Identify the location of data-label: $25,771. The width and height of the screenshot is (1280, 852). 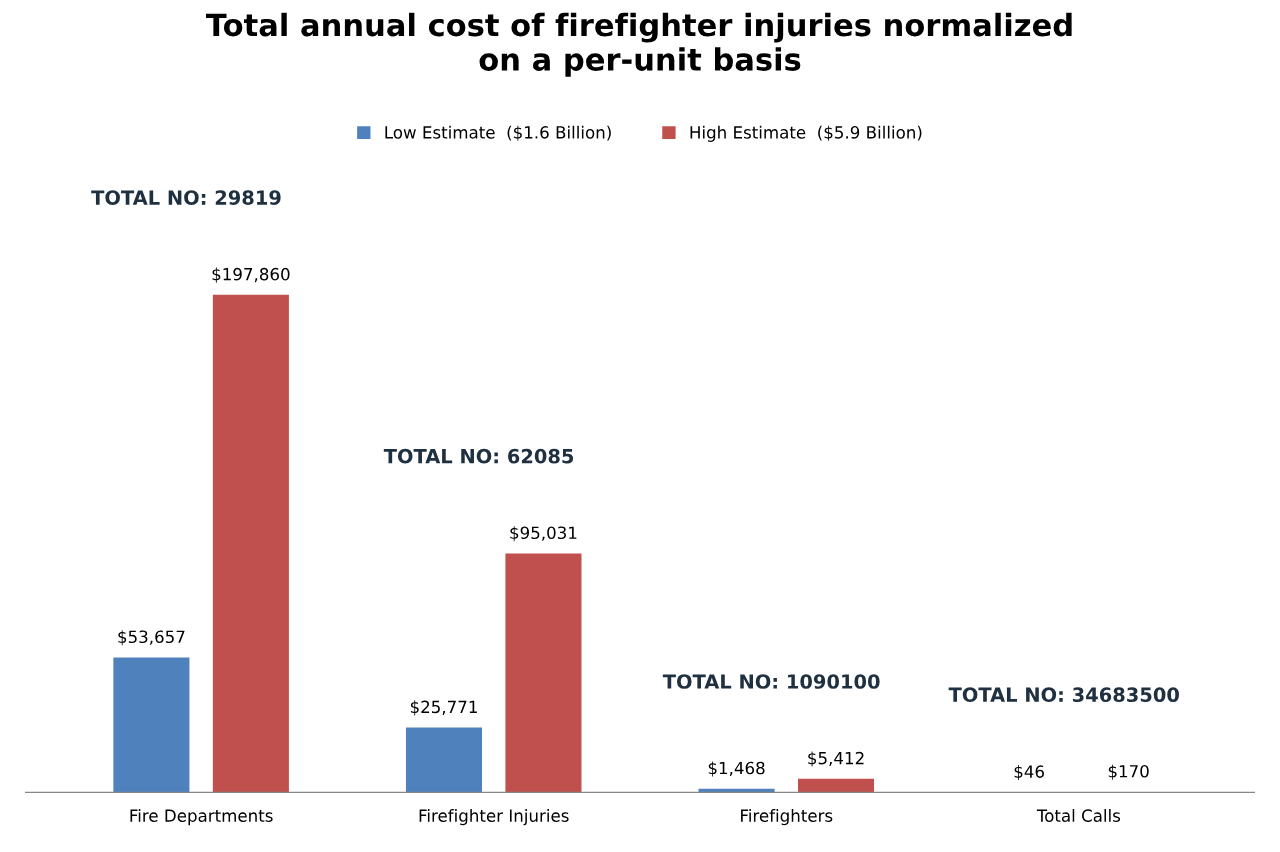
(443, 708).